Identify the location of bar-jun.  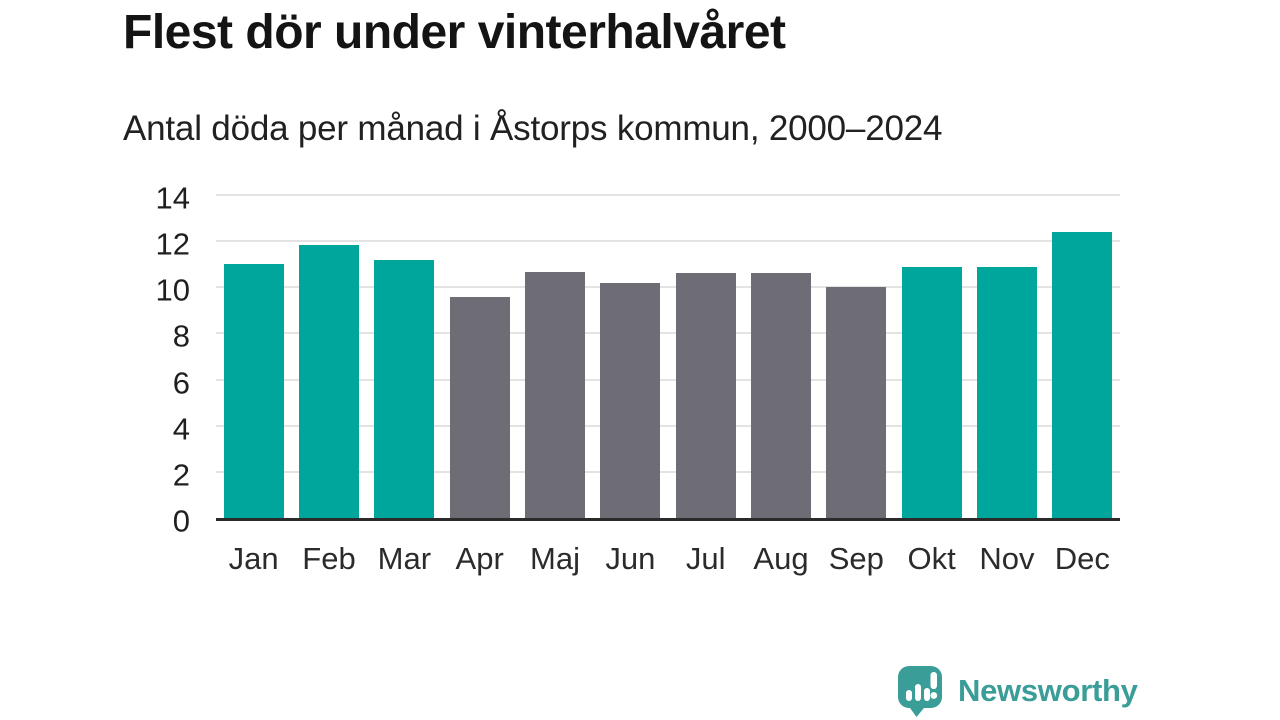
(630, 400).